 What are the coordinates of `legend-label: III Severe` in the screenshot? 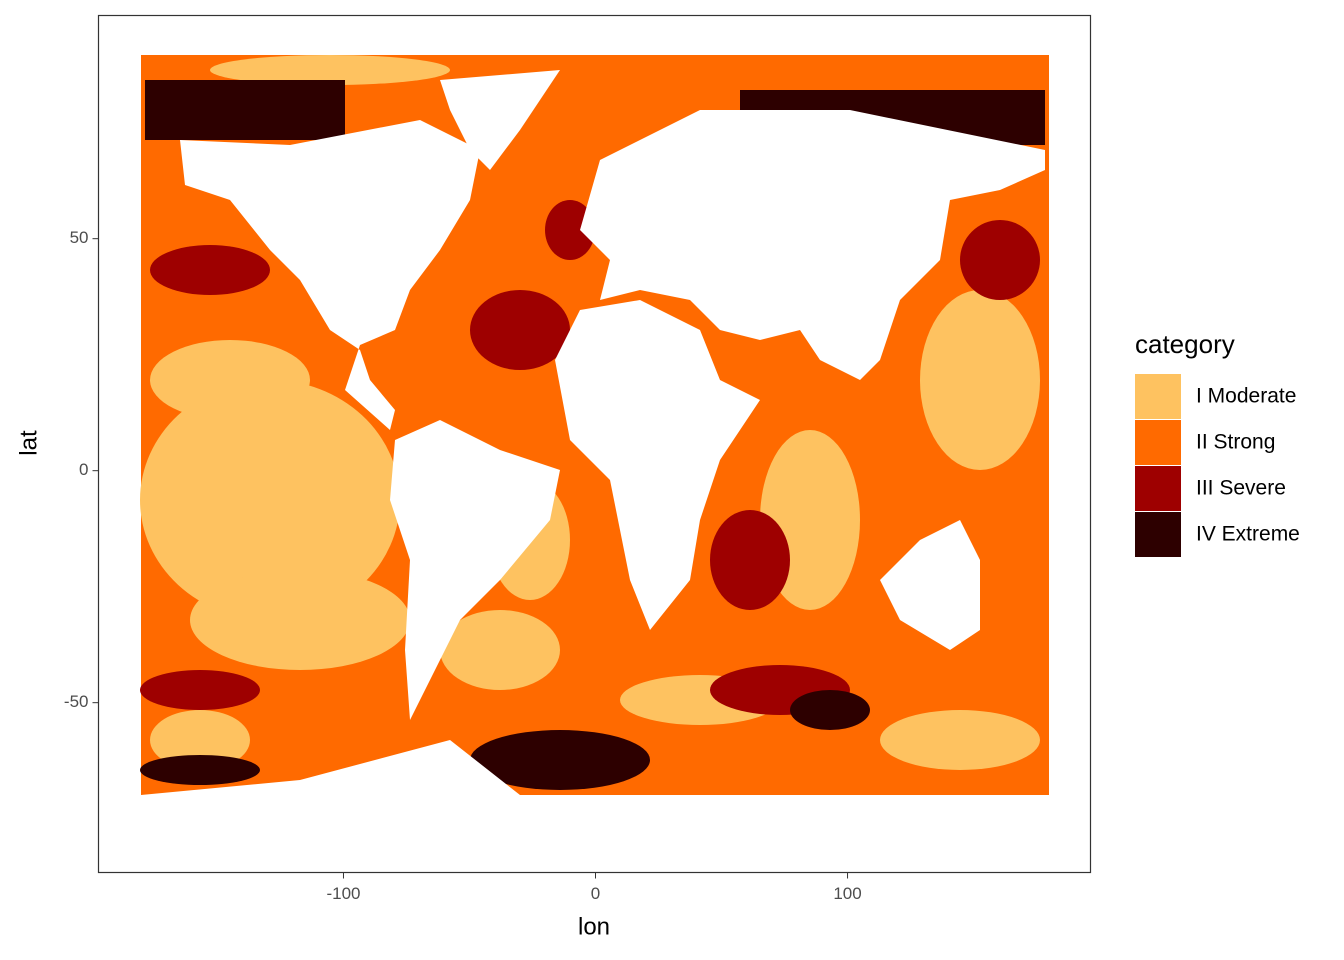 It's located at (1241, 488).